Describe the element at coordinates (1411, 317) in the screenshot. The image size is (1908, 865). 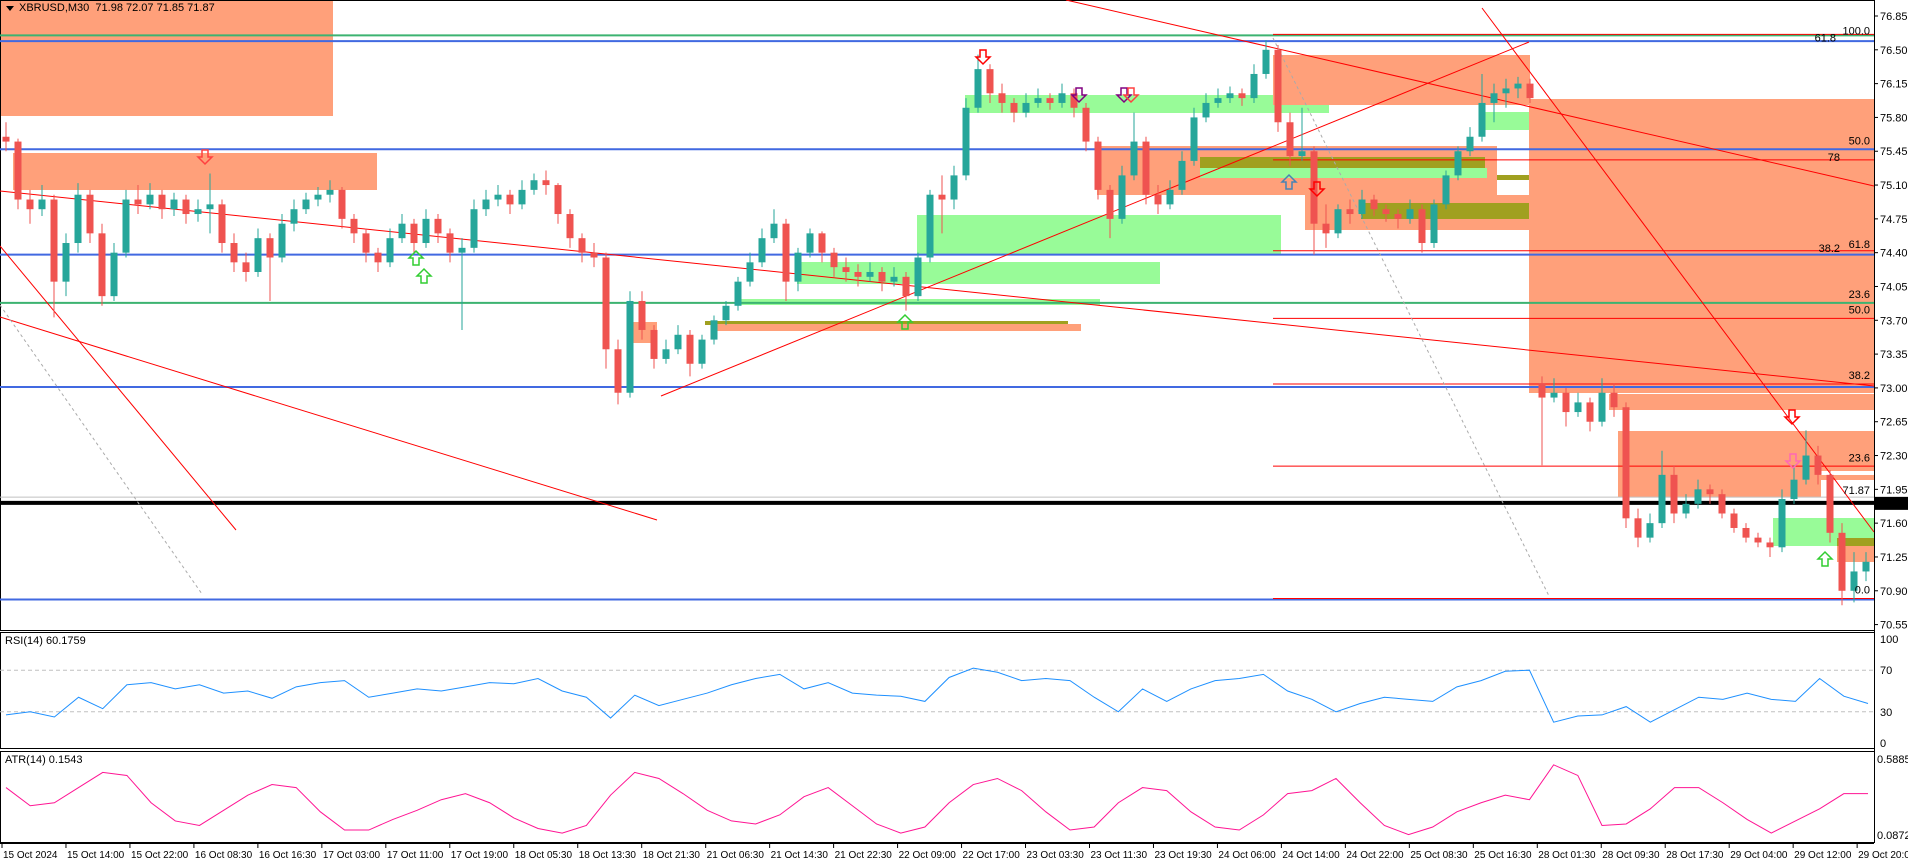
I see `fib-diagonal-dotted-line` at that location.